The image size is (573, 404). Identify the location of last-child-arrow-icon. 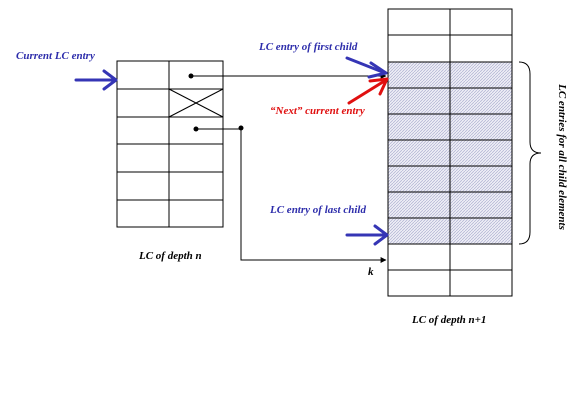
(367, 235).